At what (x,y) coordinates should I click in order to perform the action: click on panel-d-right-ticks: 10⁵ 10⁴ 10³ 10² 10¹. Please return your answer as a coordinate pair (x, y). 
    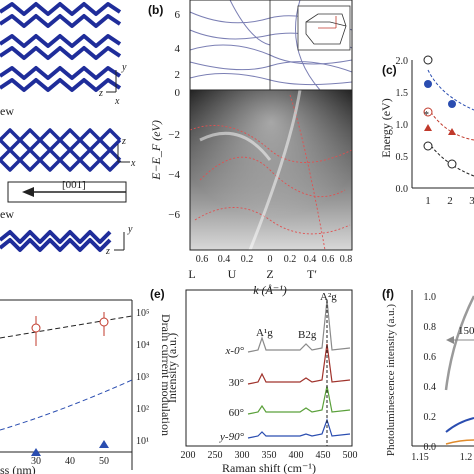
    Looking at the image, I should click on (143, 377).